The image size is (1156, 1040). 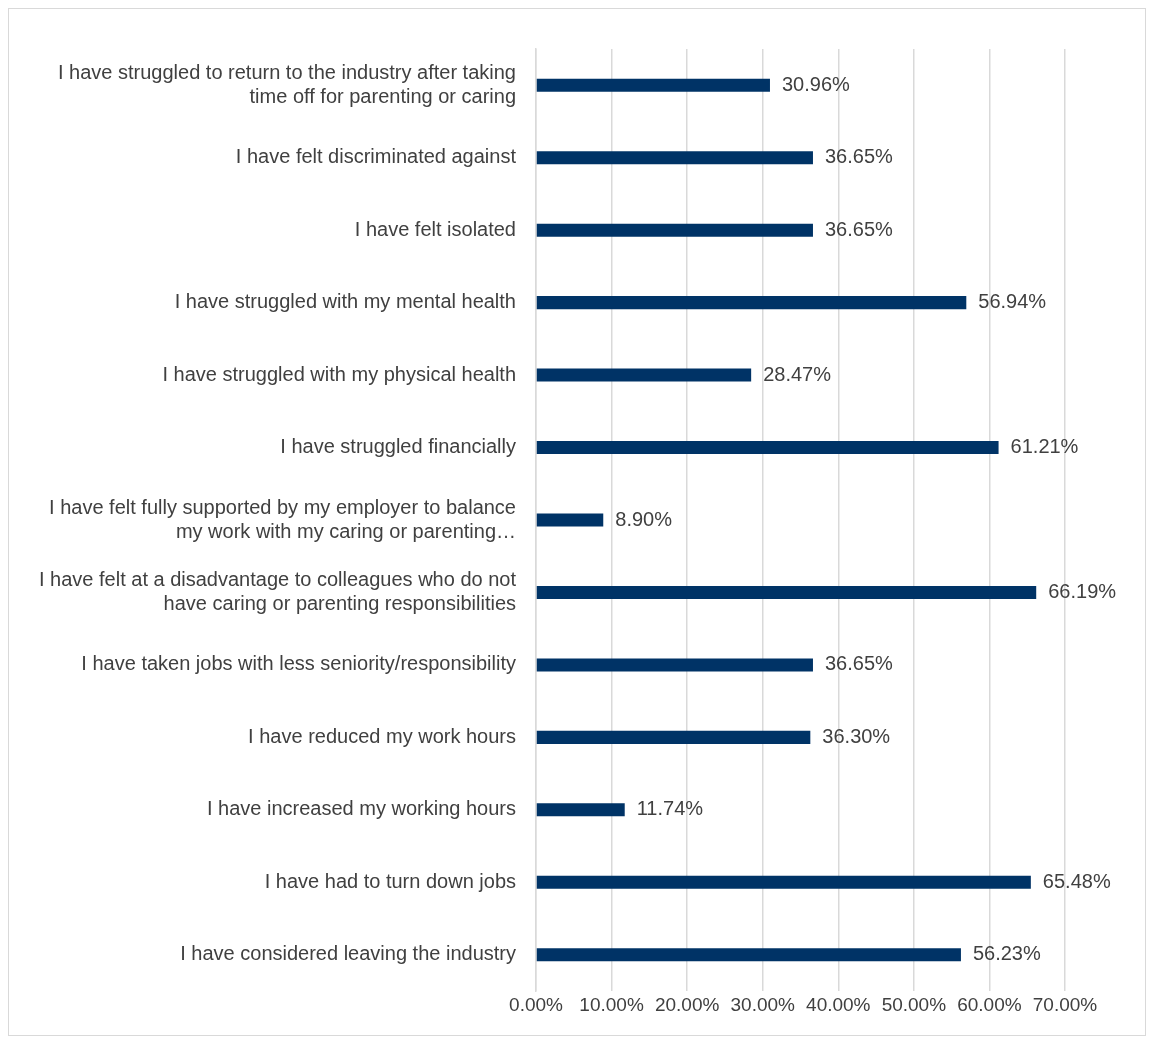 What do you see at coordinates (816, 83) in the screenshot?
I see `data-label: 30.96%` at bounding box center [816, 83].